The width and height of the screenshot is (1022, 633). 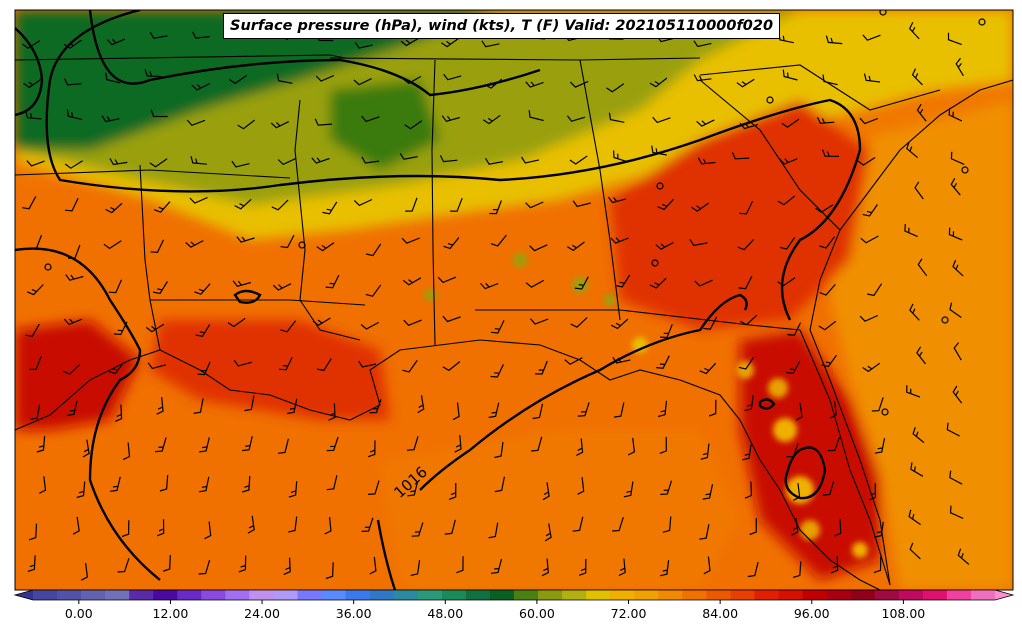 I want to click on colorbar-tick-label: 108.00, so click(x=903, y=613).